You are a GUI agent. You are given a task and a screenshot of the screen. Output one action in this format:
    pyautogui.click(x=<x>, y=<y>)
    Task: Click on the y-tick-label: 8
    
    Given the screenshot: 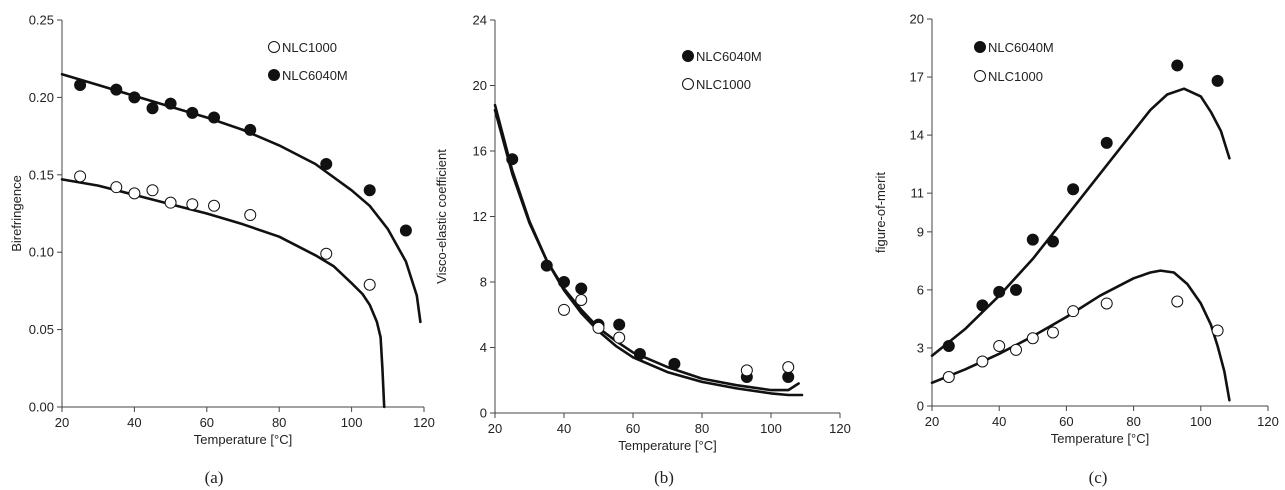 What is the action you would take?
    pyautogui.click(x=483, y=282)
    